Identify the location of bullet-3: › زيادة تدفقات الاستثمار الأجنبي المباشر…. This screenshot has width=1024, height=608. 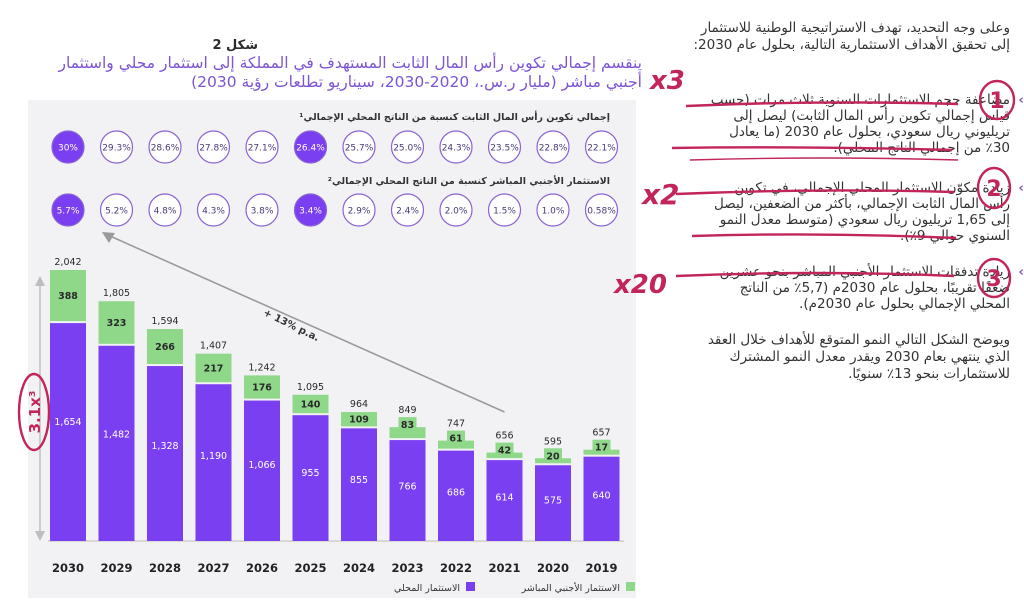
(867, 288).